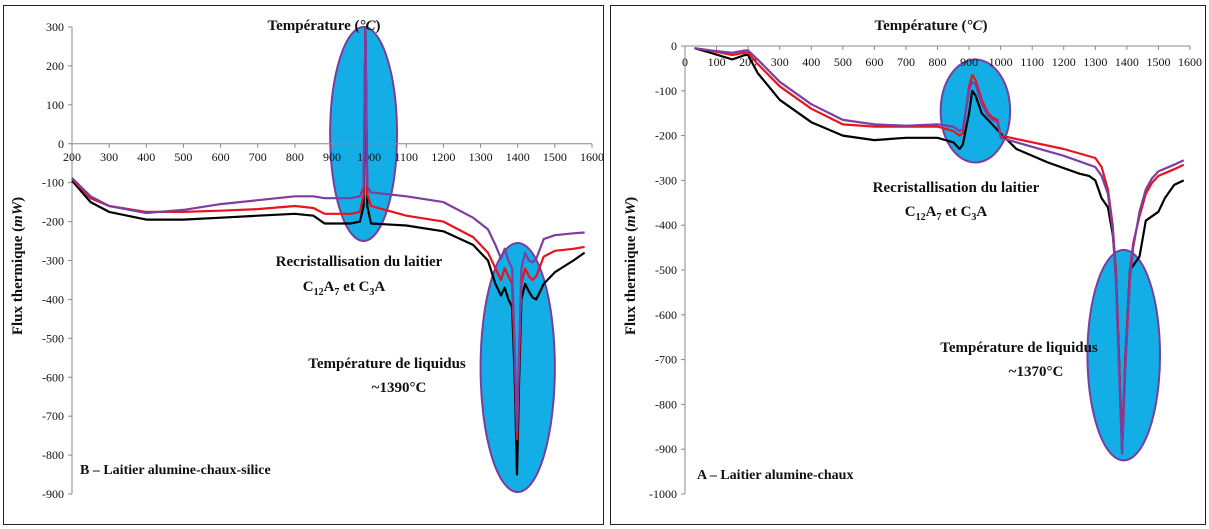 The width and height of the screenshot is (1209, 529). Describe the element at coordinates (53, 377) in the screenshot. I see `chart-b-y-tick-label: -600` at that location.